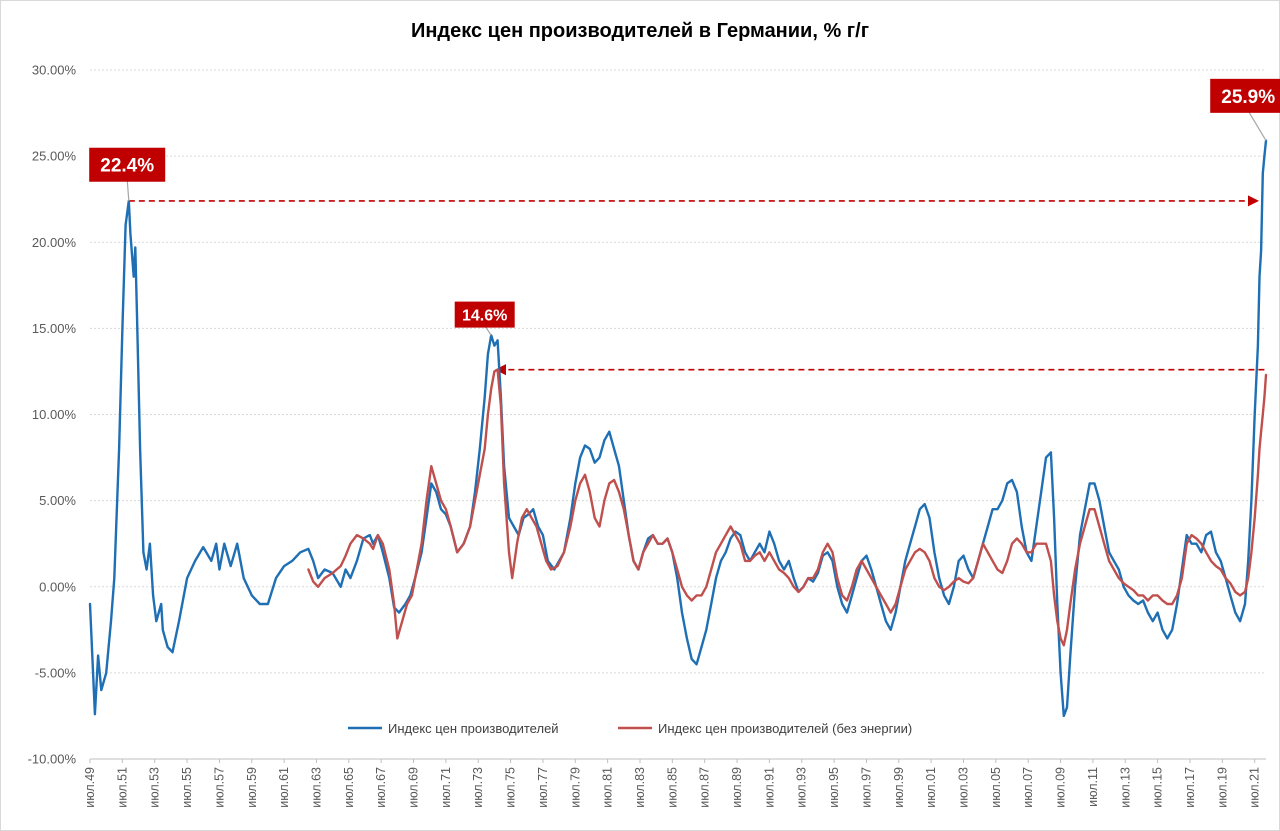  I want to click on x-tick-label: июл.83, so click(640, 787).